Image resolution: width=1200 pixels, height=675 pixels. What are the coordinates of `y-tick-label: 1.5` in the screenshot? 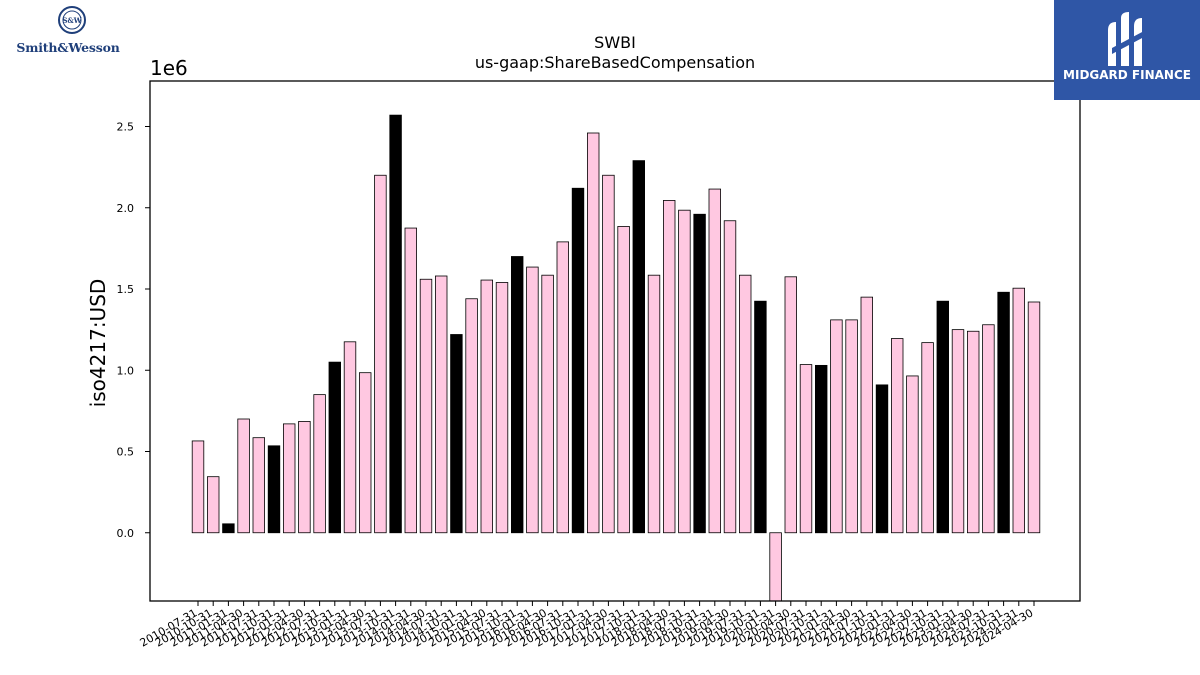 It's located at (126, 289).